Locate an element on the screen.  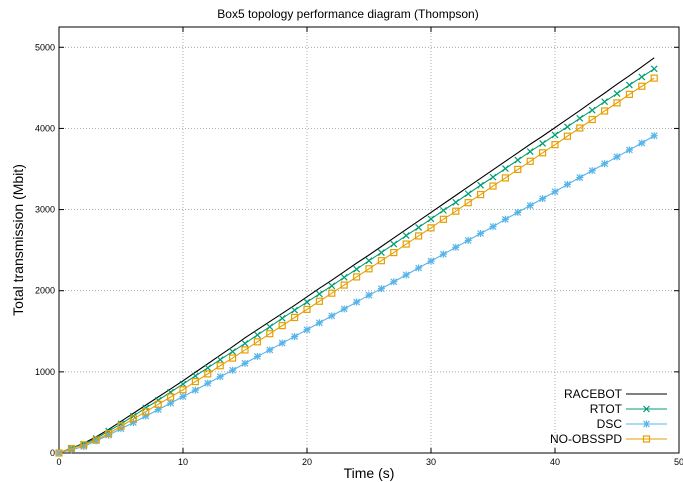
x-axis-label: Time (s) is located at coordinates (369, 473).